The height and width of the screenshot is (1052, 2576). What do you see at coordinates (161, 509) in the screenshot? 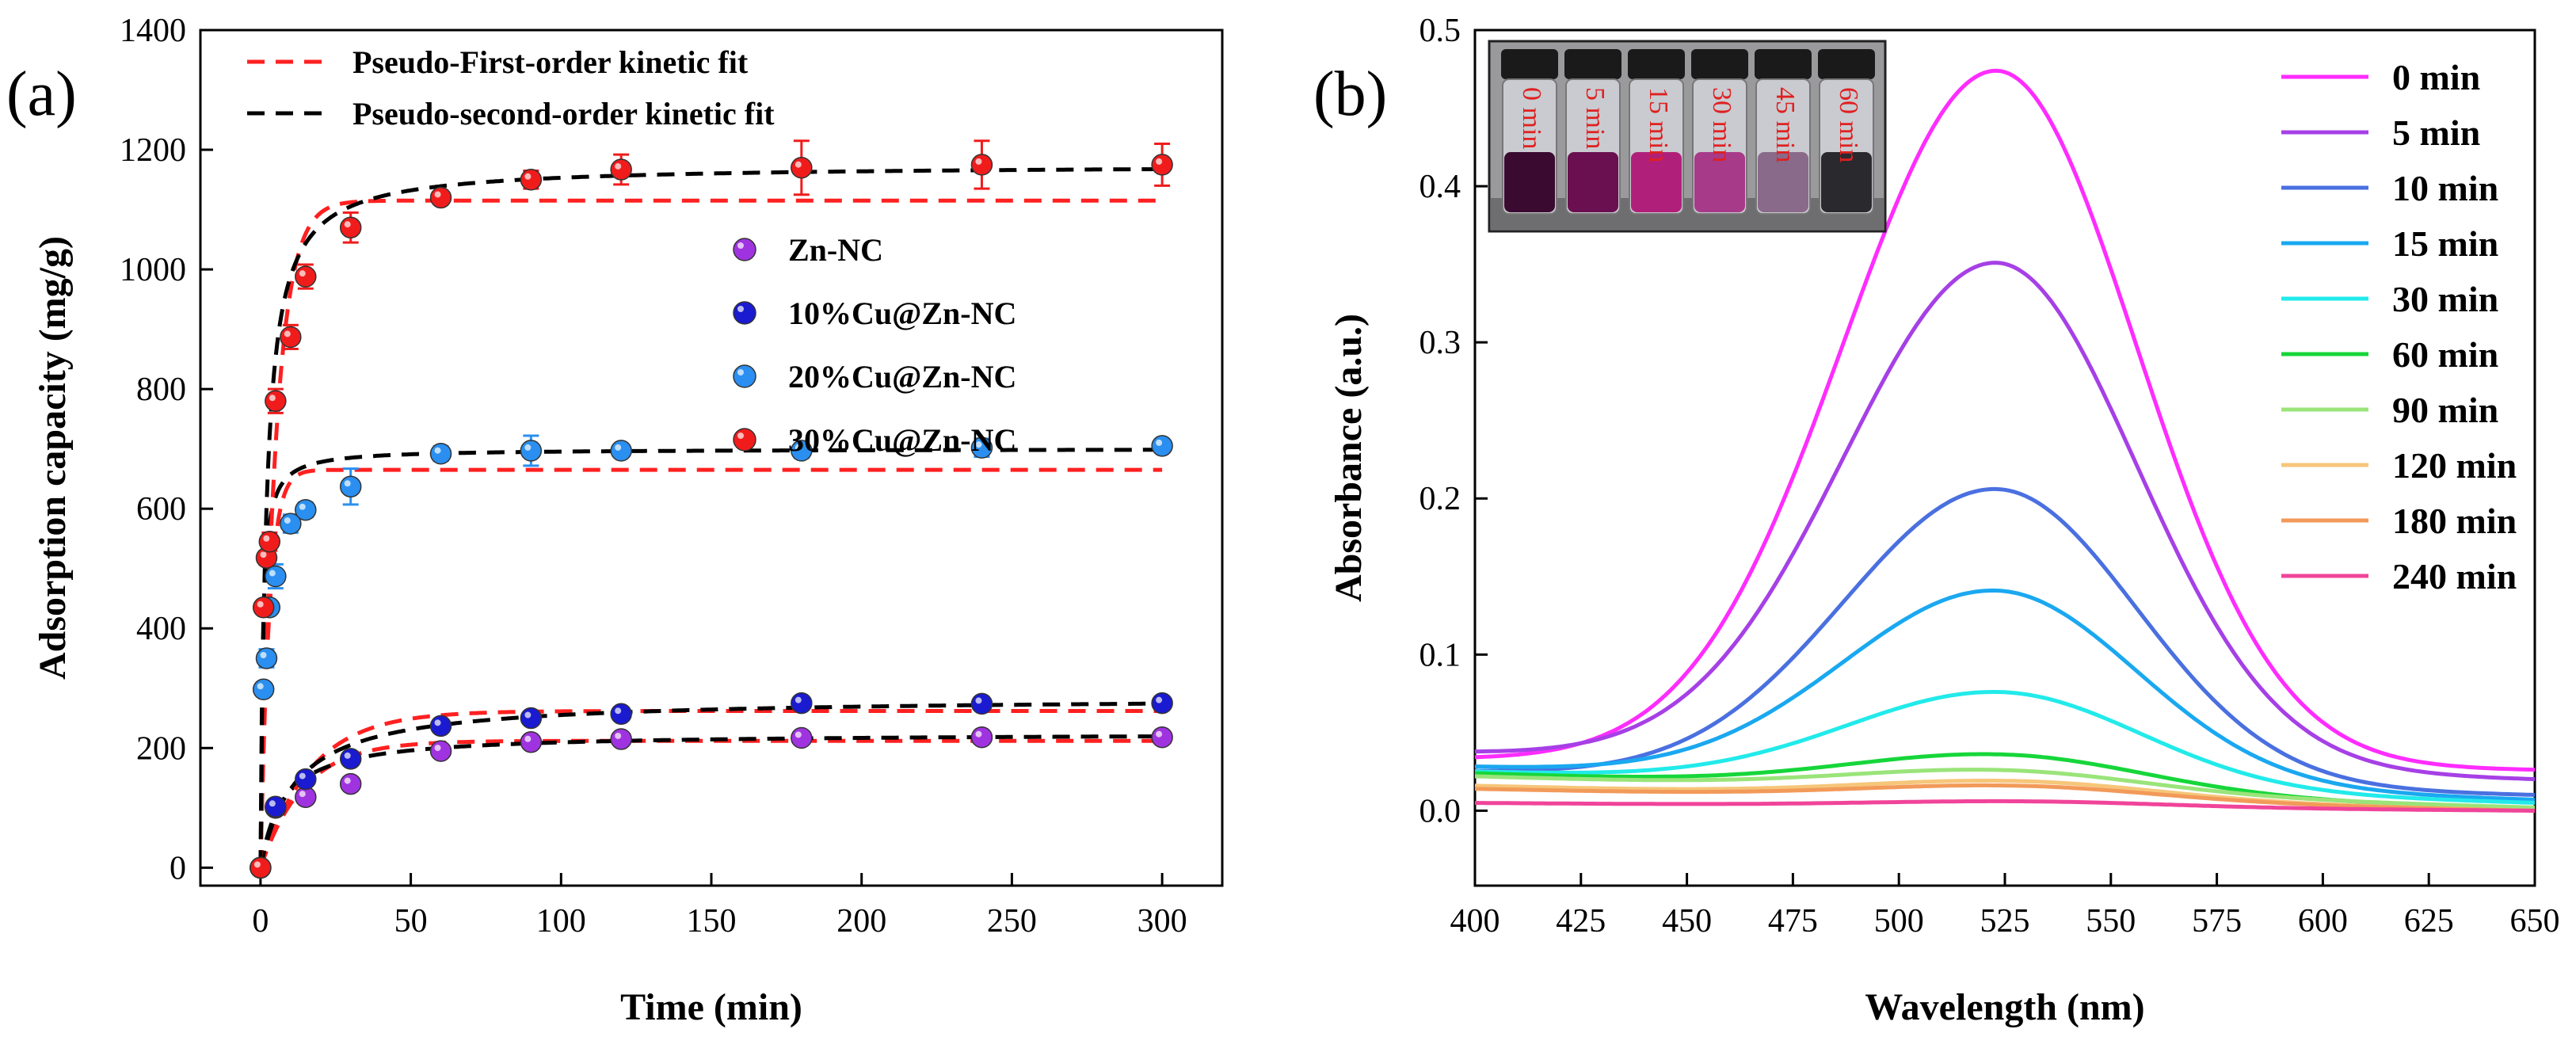
I see `y-tick-label: 600` at bounding box center [161, 509].